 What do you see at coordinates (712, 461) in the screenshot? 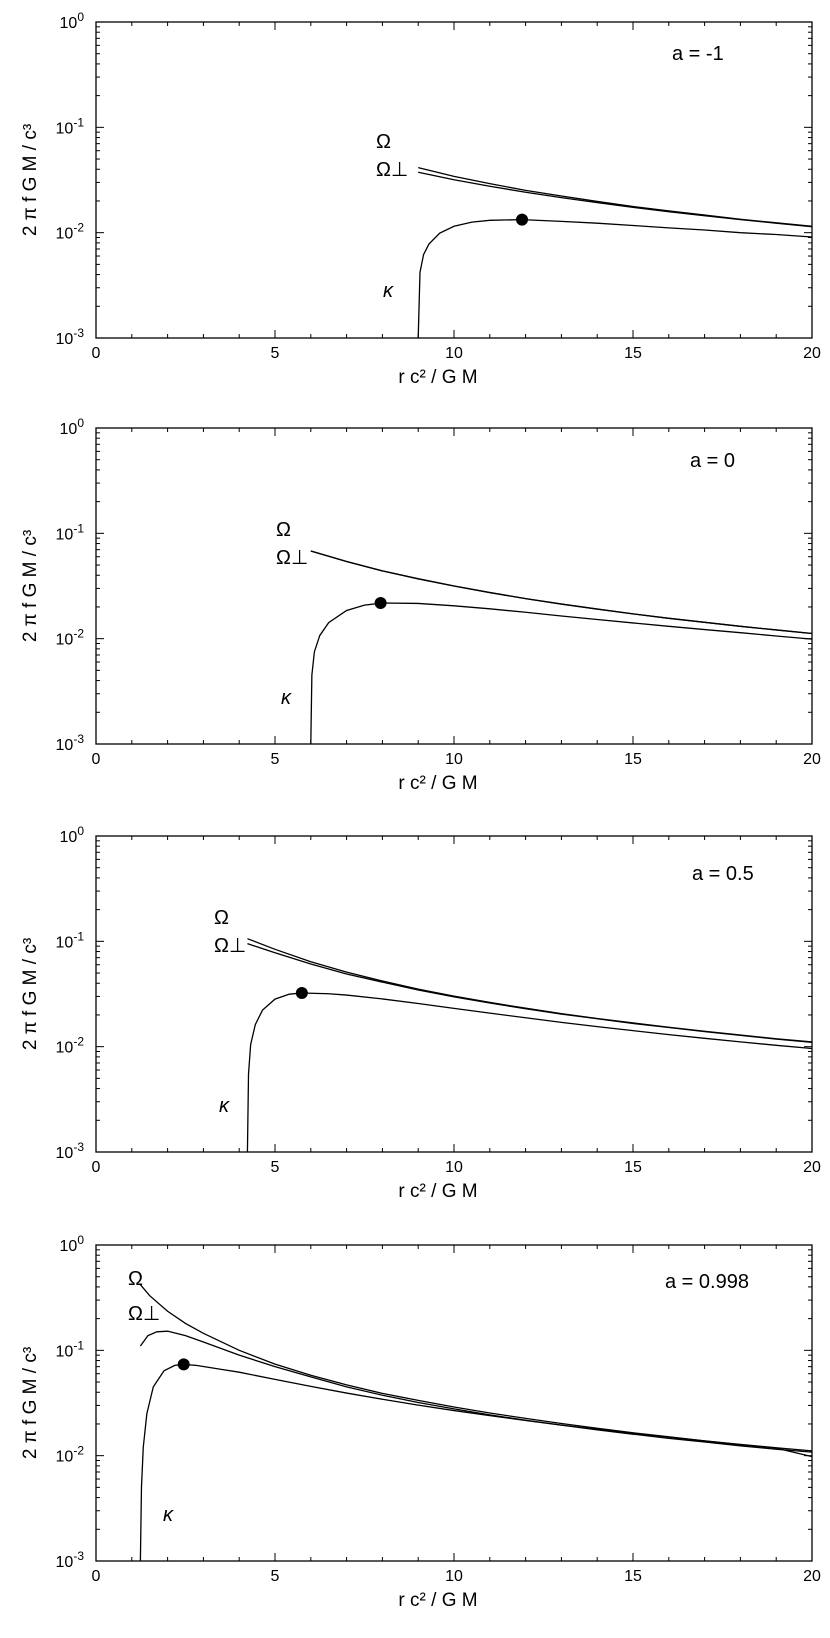
I see `spin-annotation: a = 0` at bounding box center [712, 461].